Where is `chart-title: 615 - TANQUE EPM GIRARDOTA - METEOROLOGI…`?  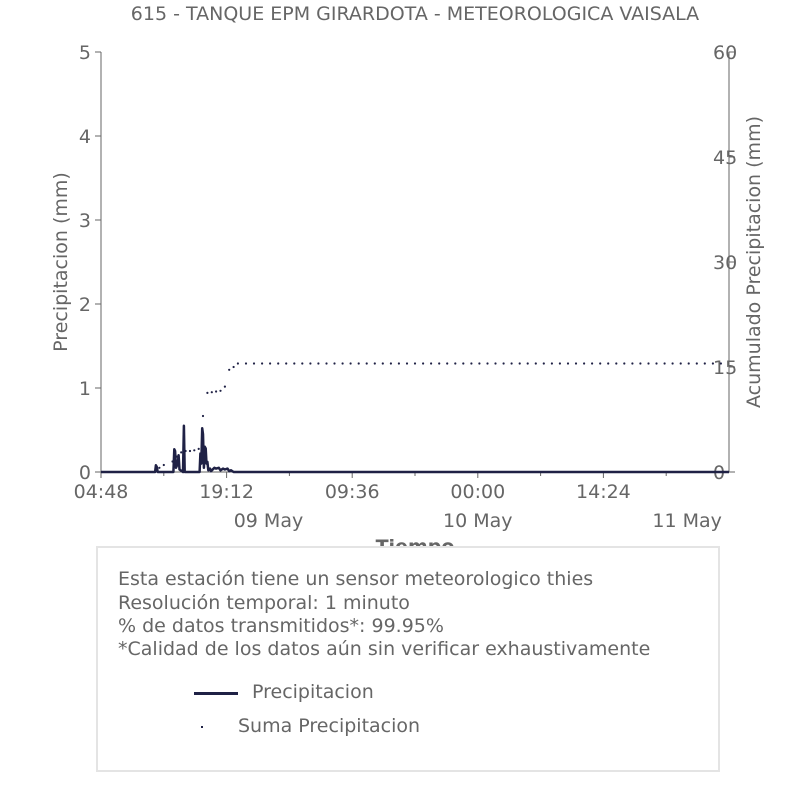 chart-title: 615 - TANQUE EPM GIRARDOTA - METEOROLOGI… is located at coordinates (415, 14).